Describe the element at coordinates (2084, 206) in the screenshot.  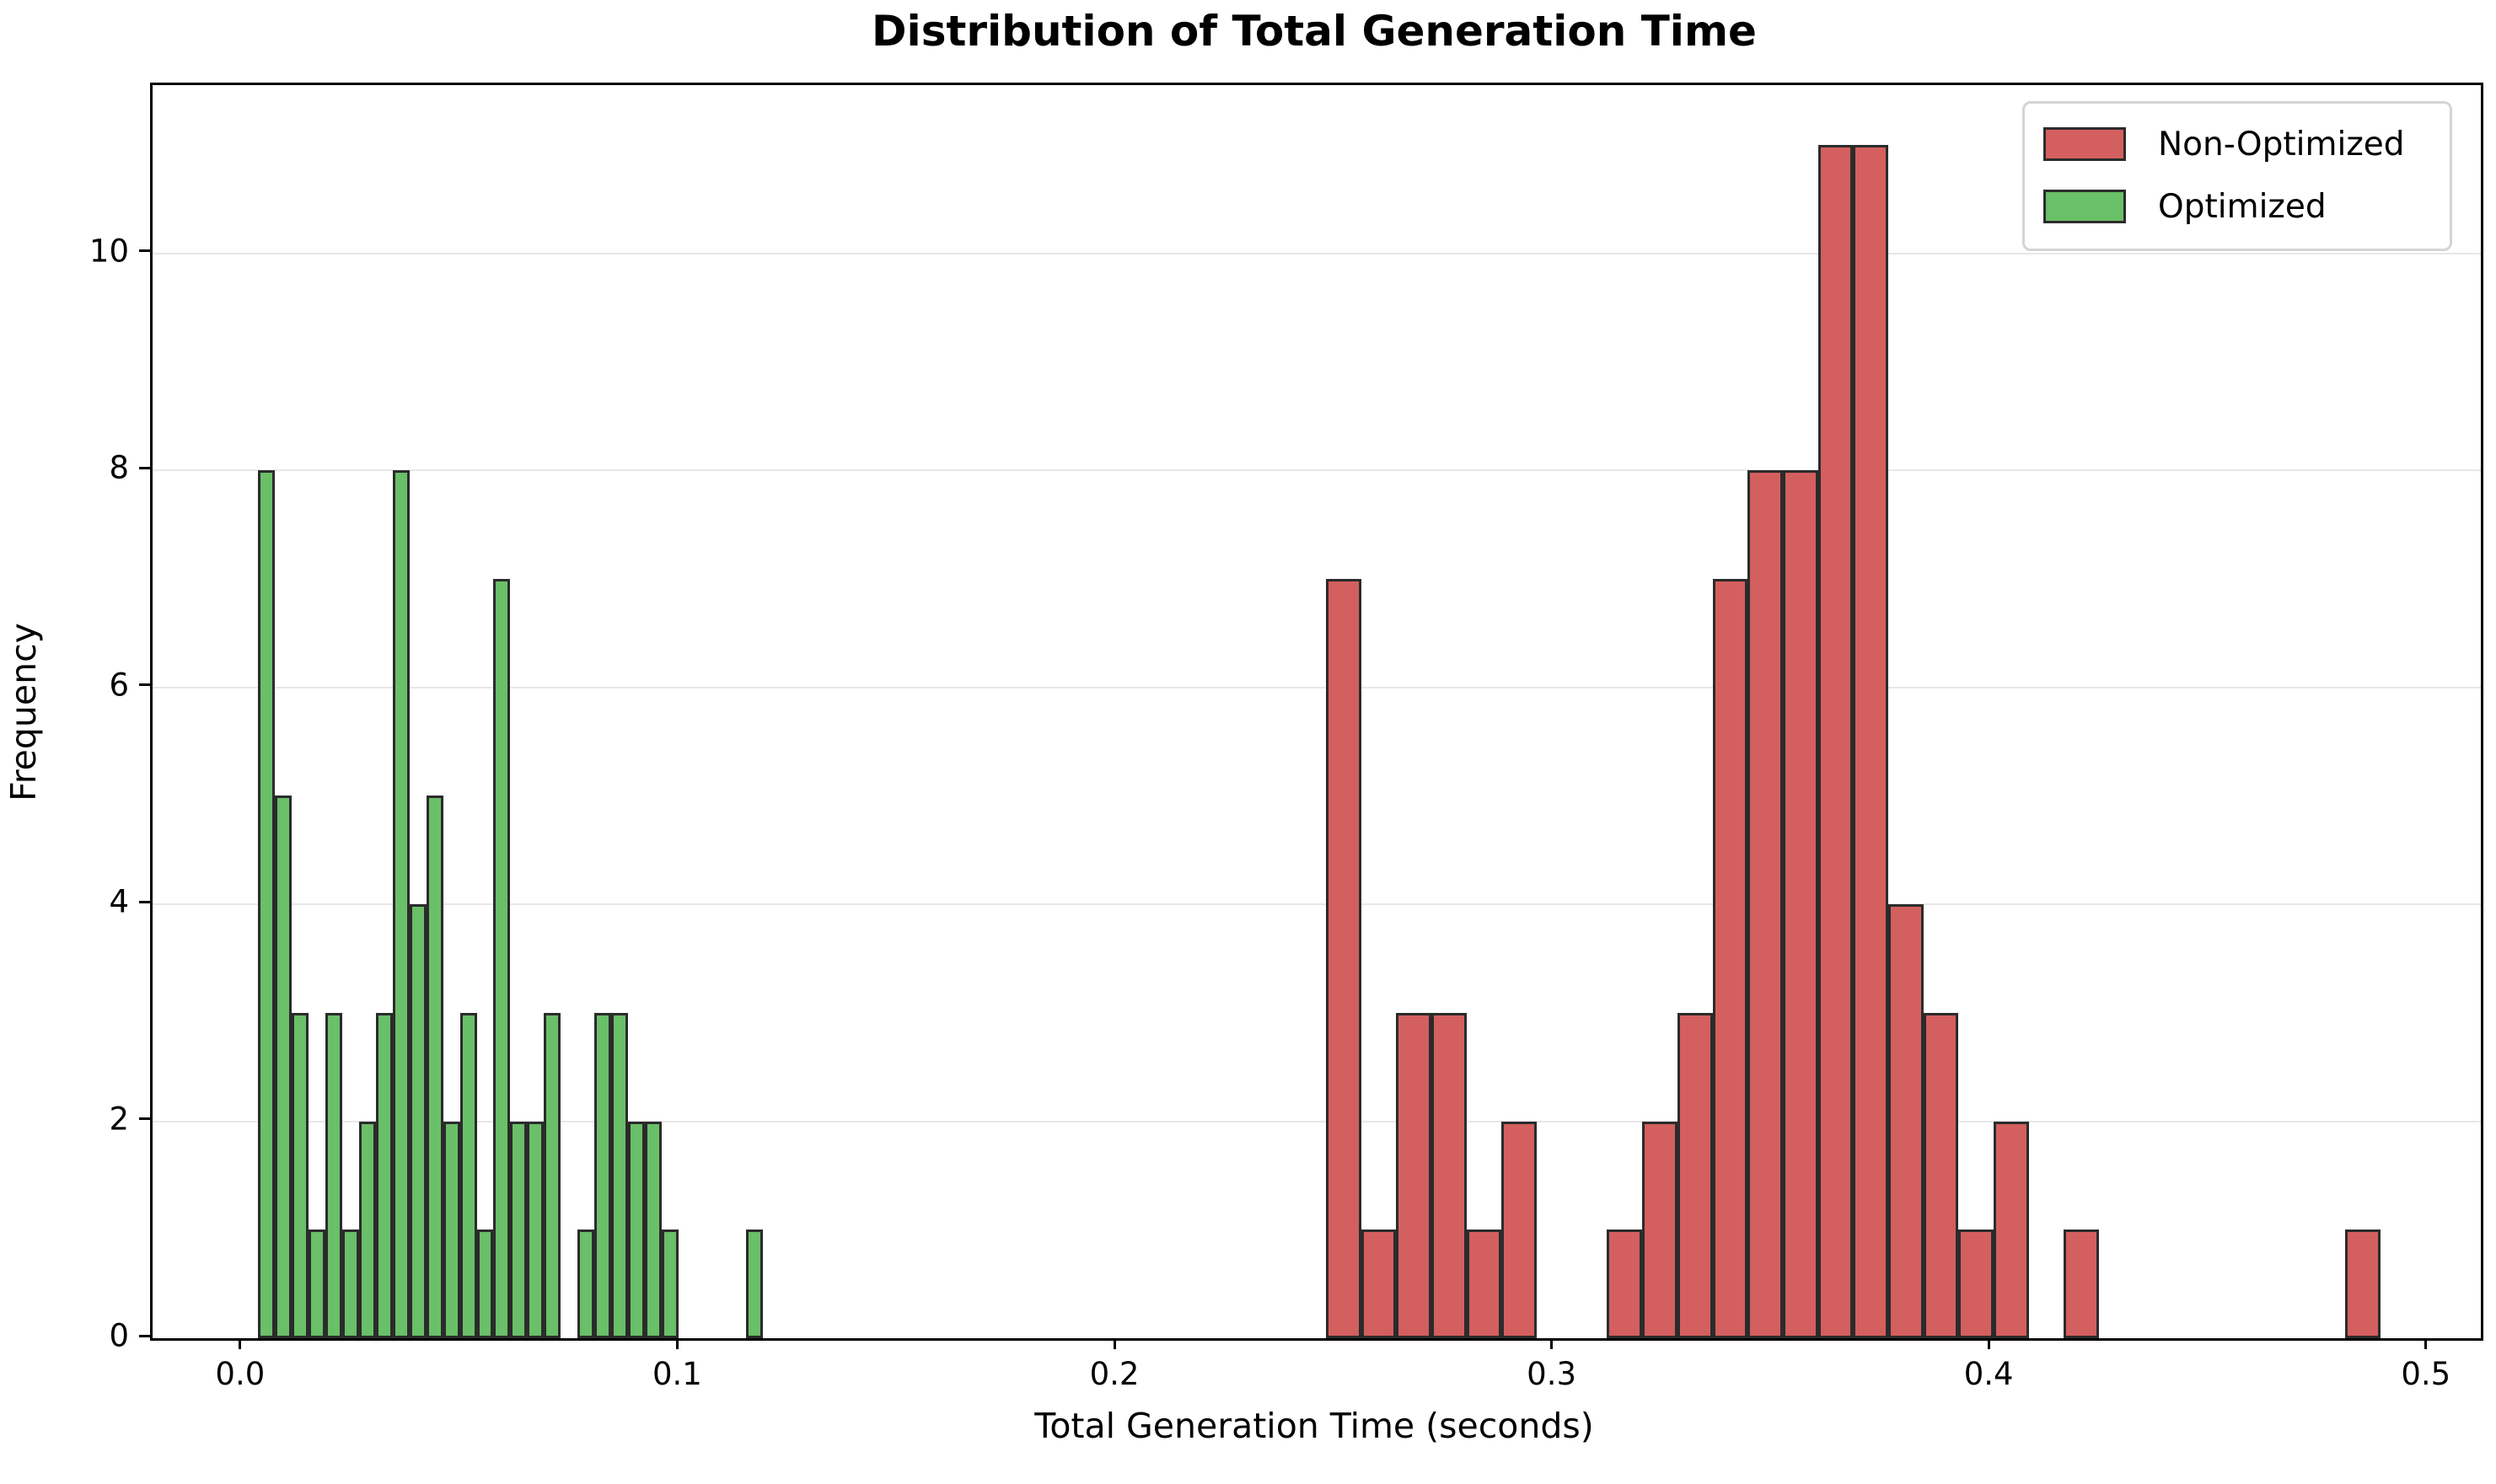
I see `optimized-swatch` at that location.